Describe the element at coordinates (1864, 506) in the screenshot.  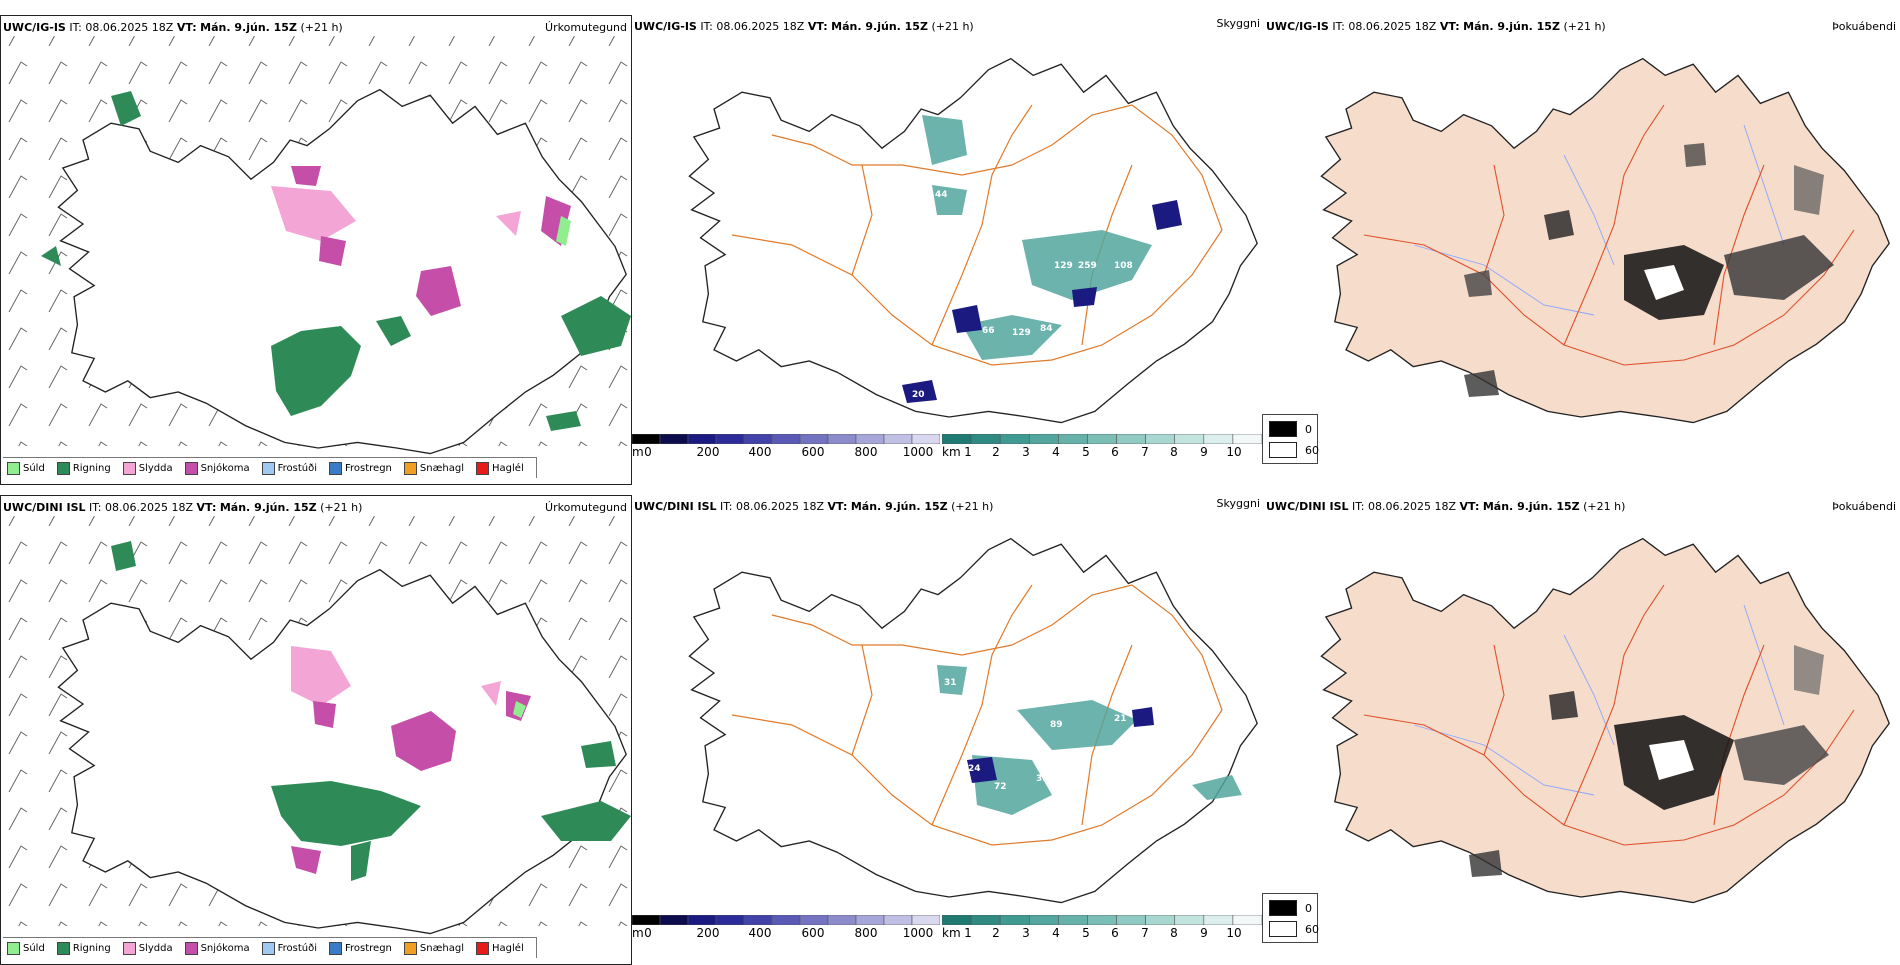
I see `variable-label: Þokuábendi` at that location.